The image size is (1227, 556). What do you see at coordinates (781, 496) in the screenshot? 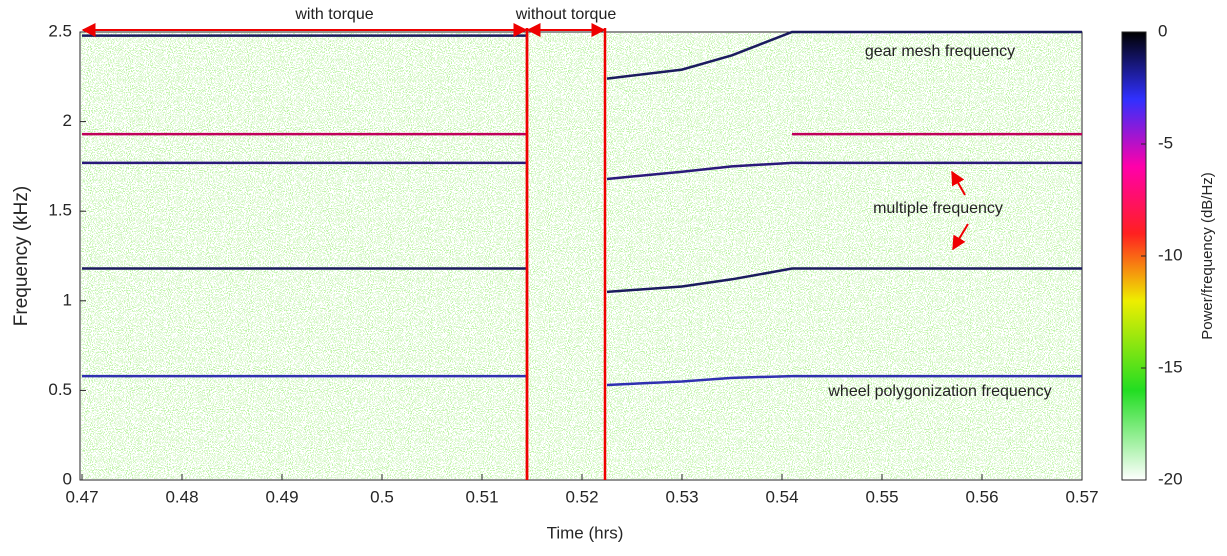
I see `x-tick-label: 0.54` at bounding box center [781, 496].